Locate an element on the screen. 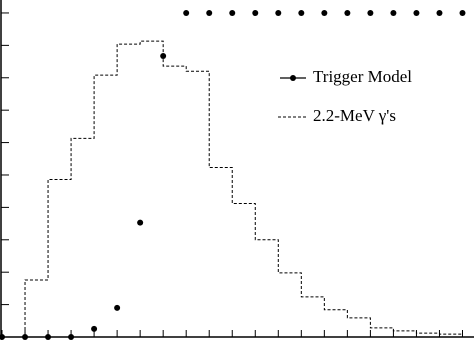  legend-marker is located at coordinates (293, 78).